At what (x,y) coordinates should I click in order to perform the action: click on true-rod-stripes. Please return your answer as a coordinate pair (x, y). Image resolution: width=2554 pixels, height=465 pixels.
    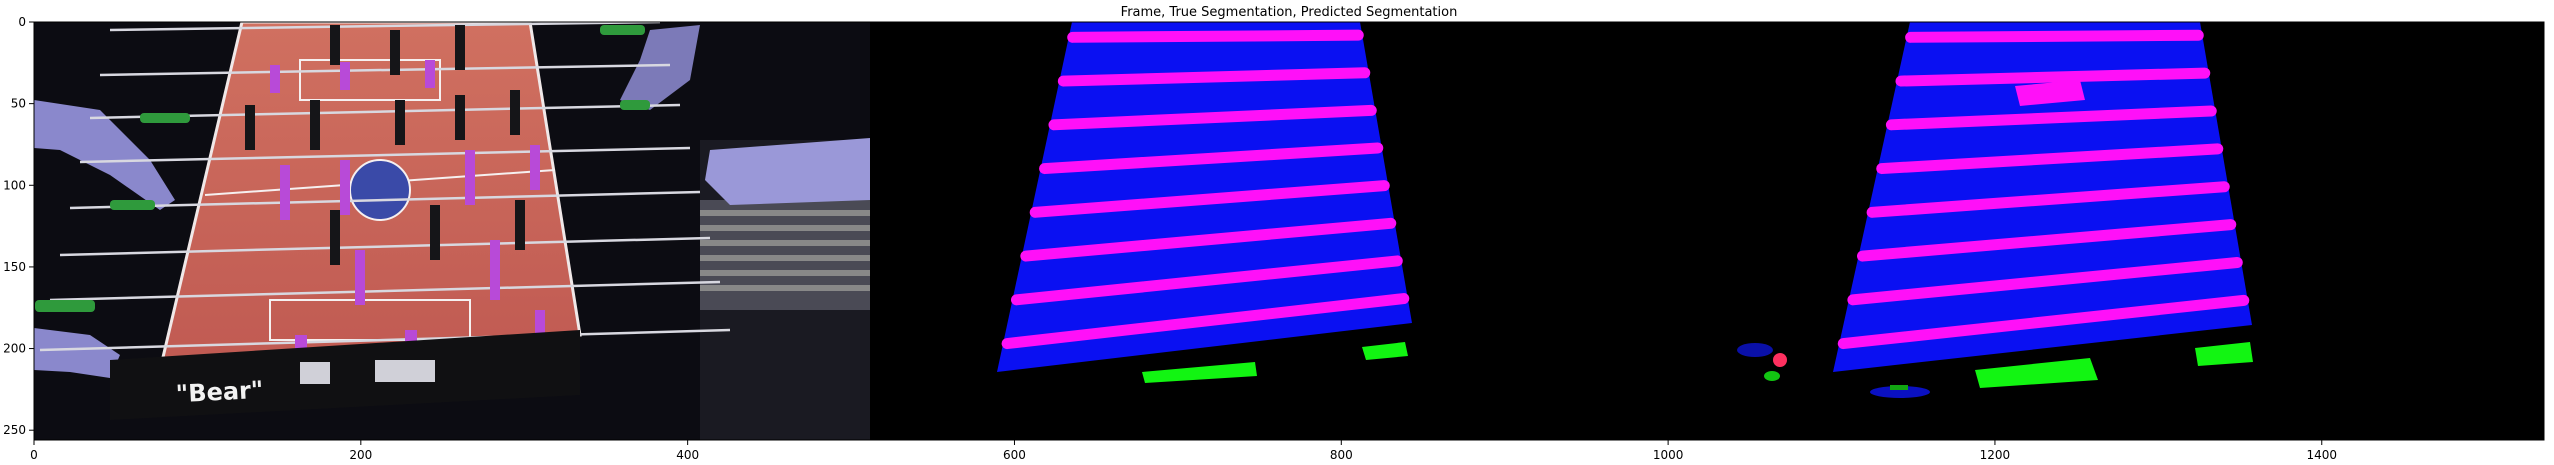
    Looking at the image, I should click on (1205, 189).